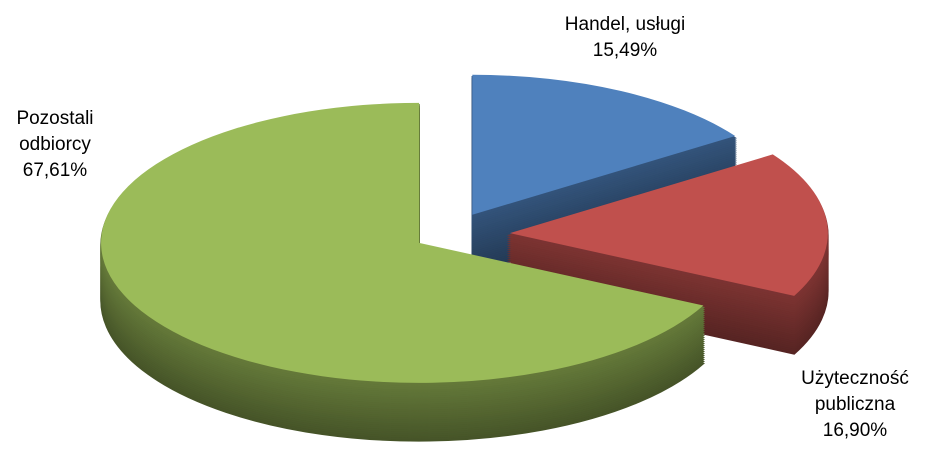 This screenshot has width=932, height=474. I want to click on slice-label: Pozostali odbiorcy 67,61%, so click(55, 145).